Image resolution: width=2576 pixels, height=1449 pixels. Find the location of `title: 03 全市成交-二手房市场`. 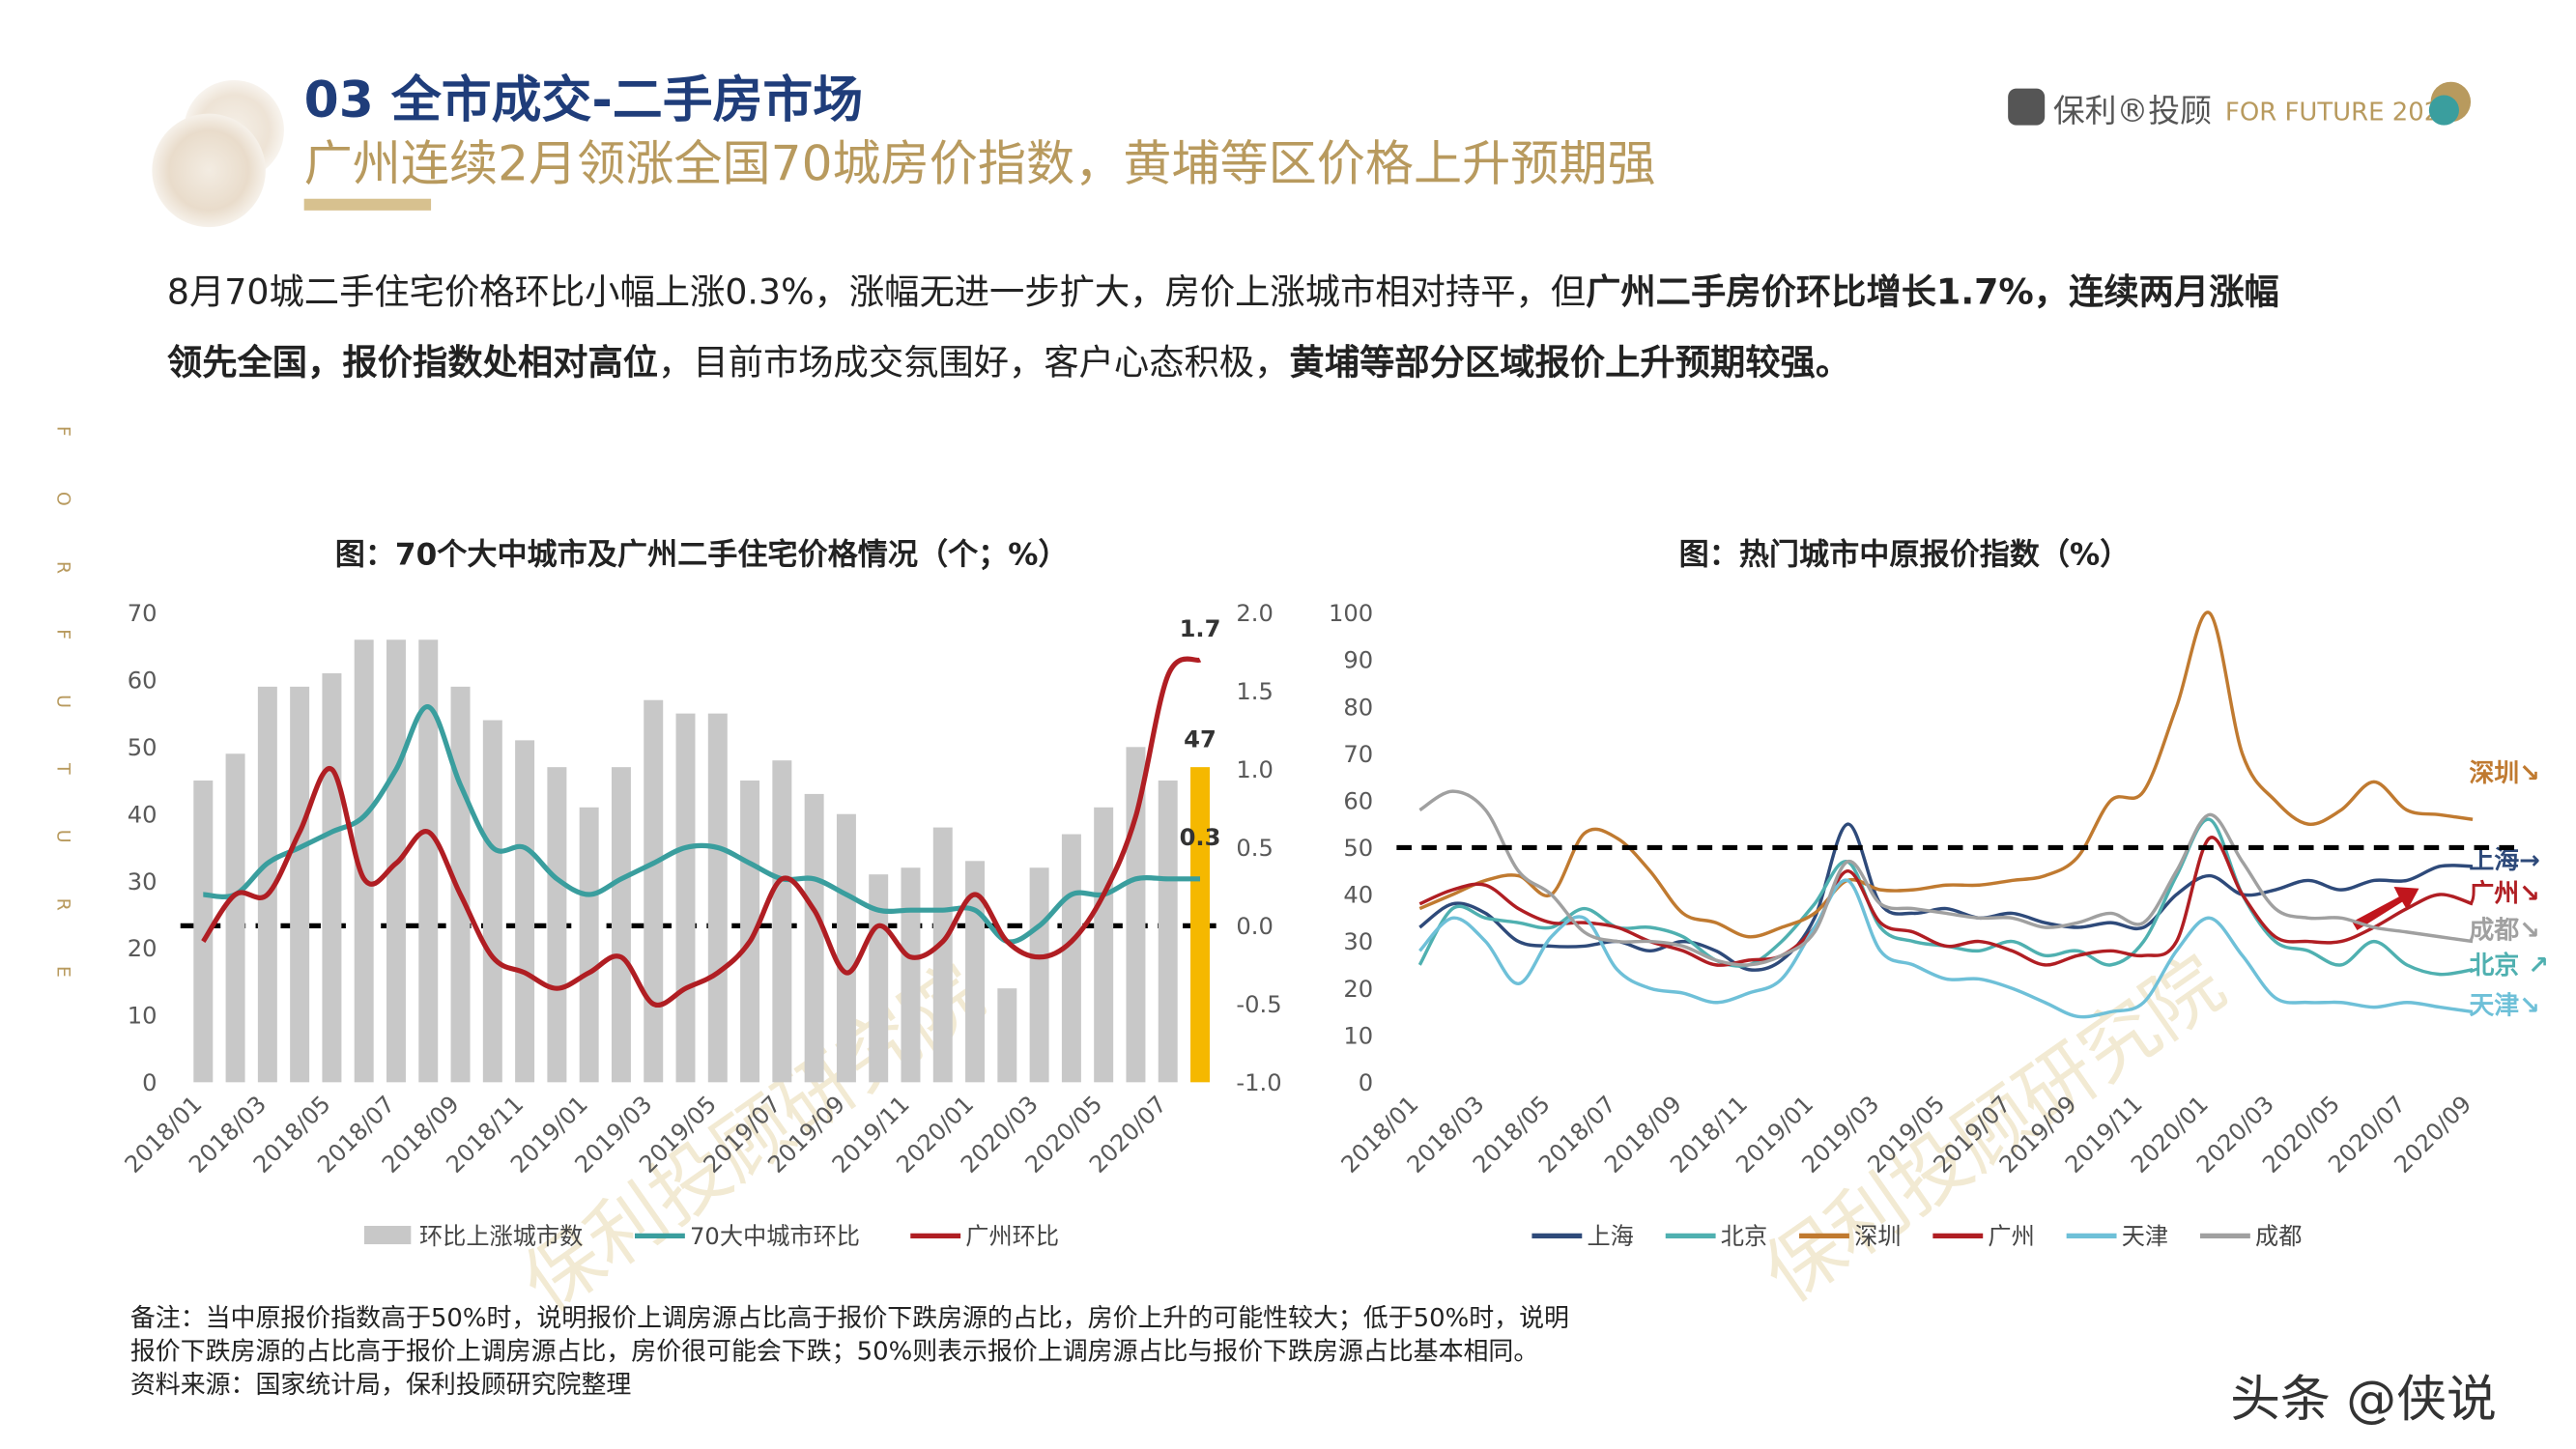

title: 03 全市成交-二手房市场 is located at coordinates (584, 100).